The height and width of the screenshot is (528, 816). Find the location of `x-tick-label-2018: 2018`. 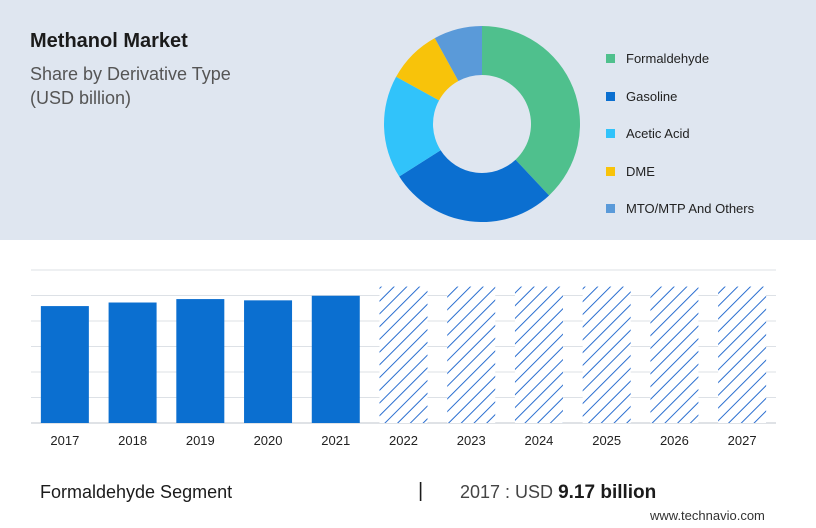

x-tick-label-2018: 2018 is located at coordinates (132, 440).